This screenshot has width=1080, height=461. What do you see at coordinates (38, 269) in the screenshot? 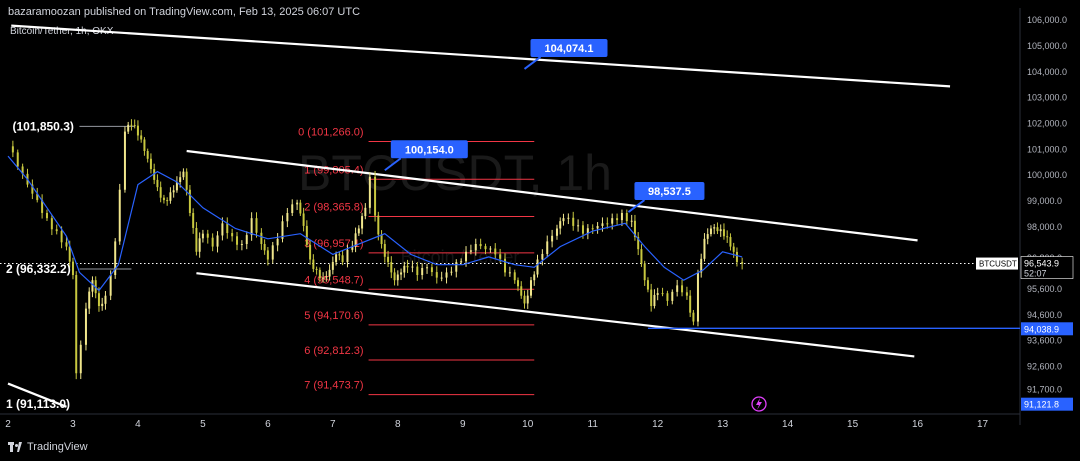
I see `left-price-annotation: 2 (96,332.2)` at bounding box center [38, 269].